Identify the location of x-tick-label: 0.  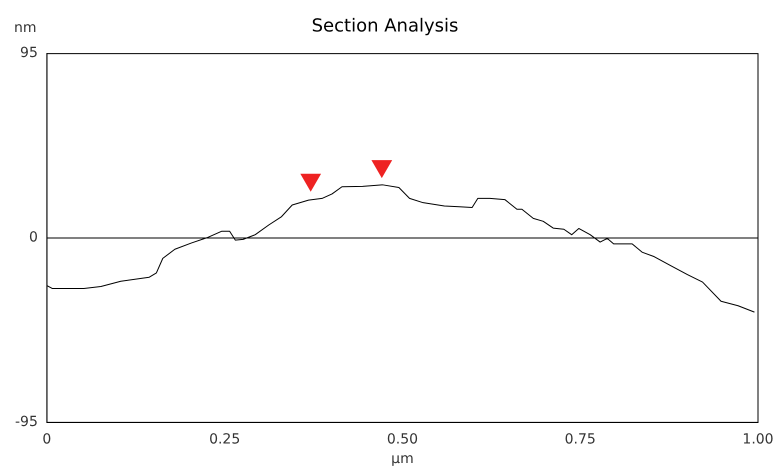
(47, 439).